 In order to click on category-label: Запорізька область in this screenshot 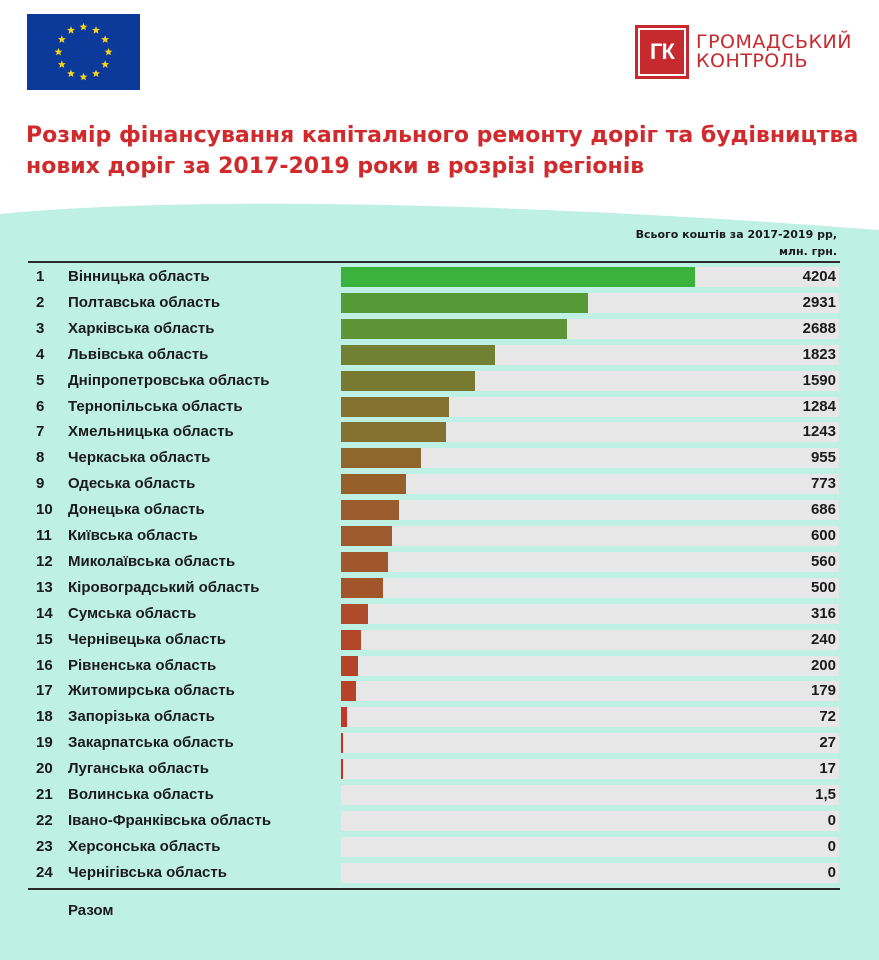, I will do `click(141, 717)`.